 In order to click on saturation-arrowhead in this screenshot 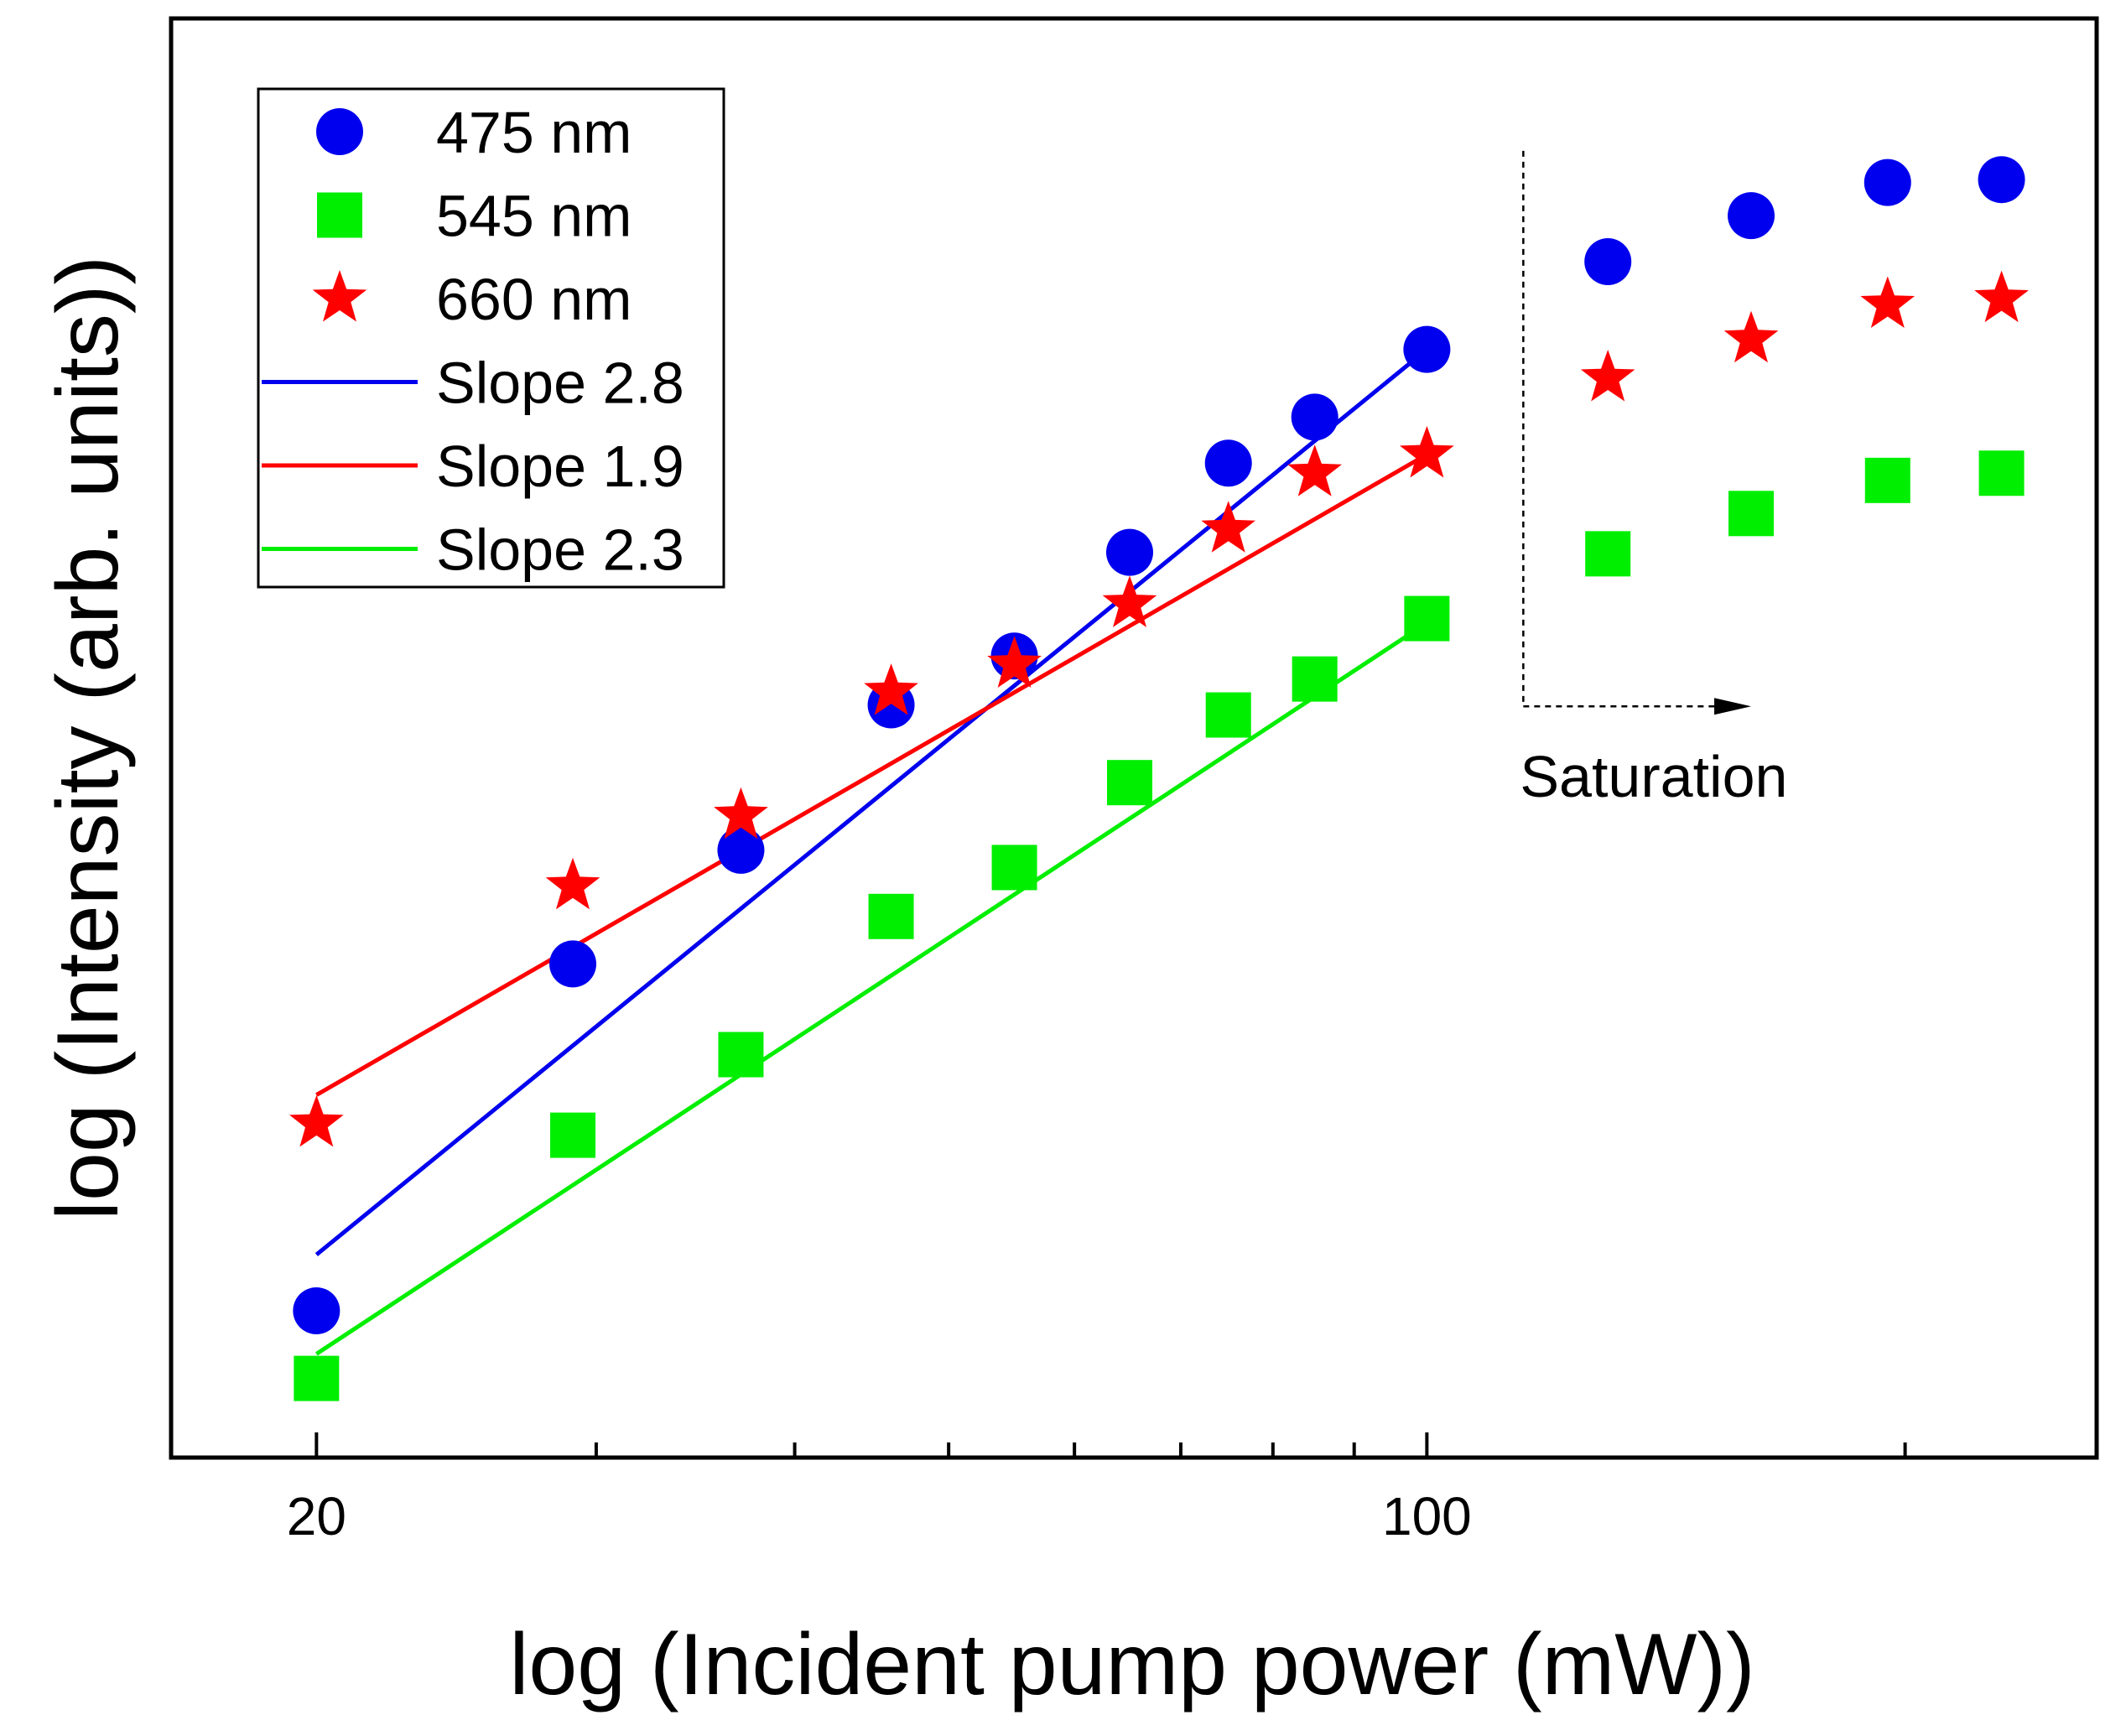, I will do `click(1733, 707)`.